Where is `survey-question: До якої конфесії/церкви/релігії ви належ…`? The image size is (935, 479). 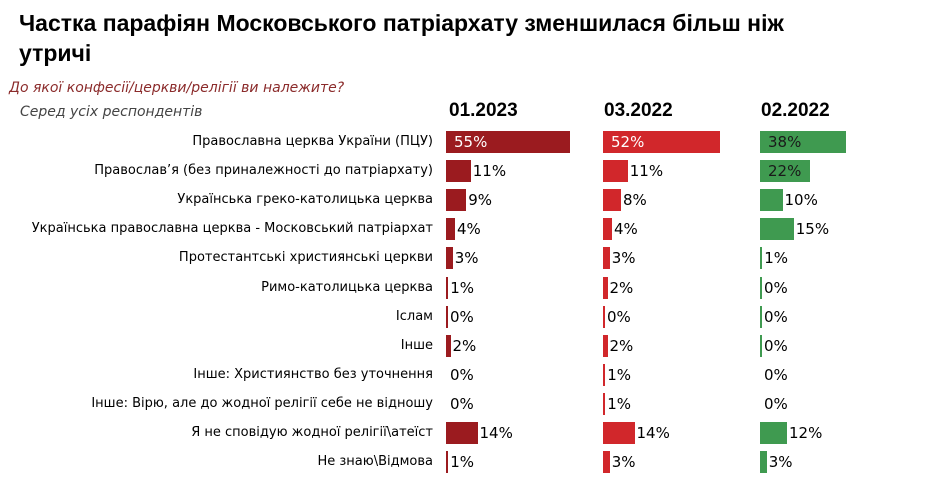
survey-question: До якої конфесії/церкви/релігії ви належ… is located at coordinates (177, 88).